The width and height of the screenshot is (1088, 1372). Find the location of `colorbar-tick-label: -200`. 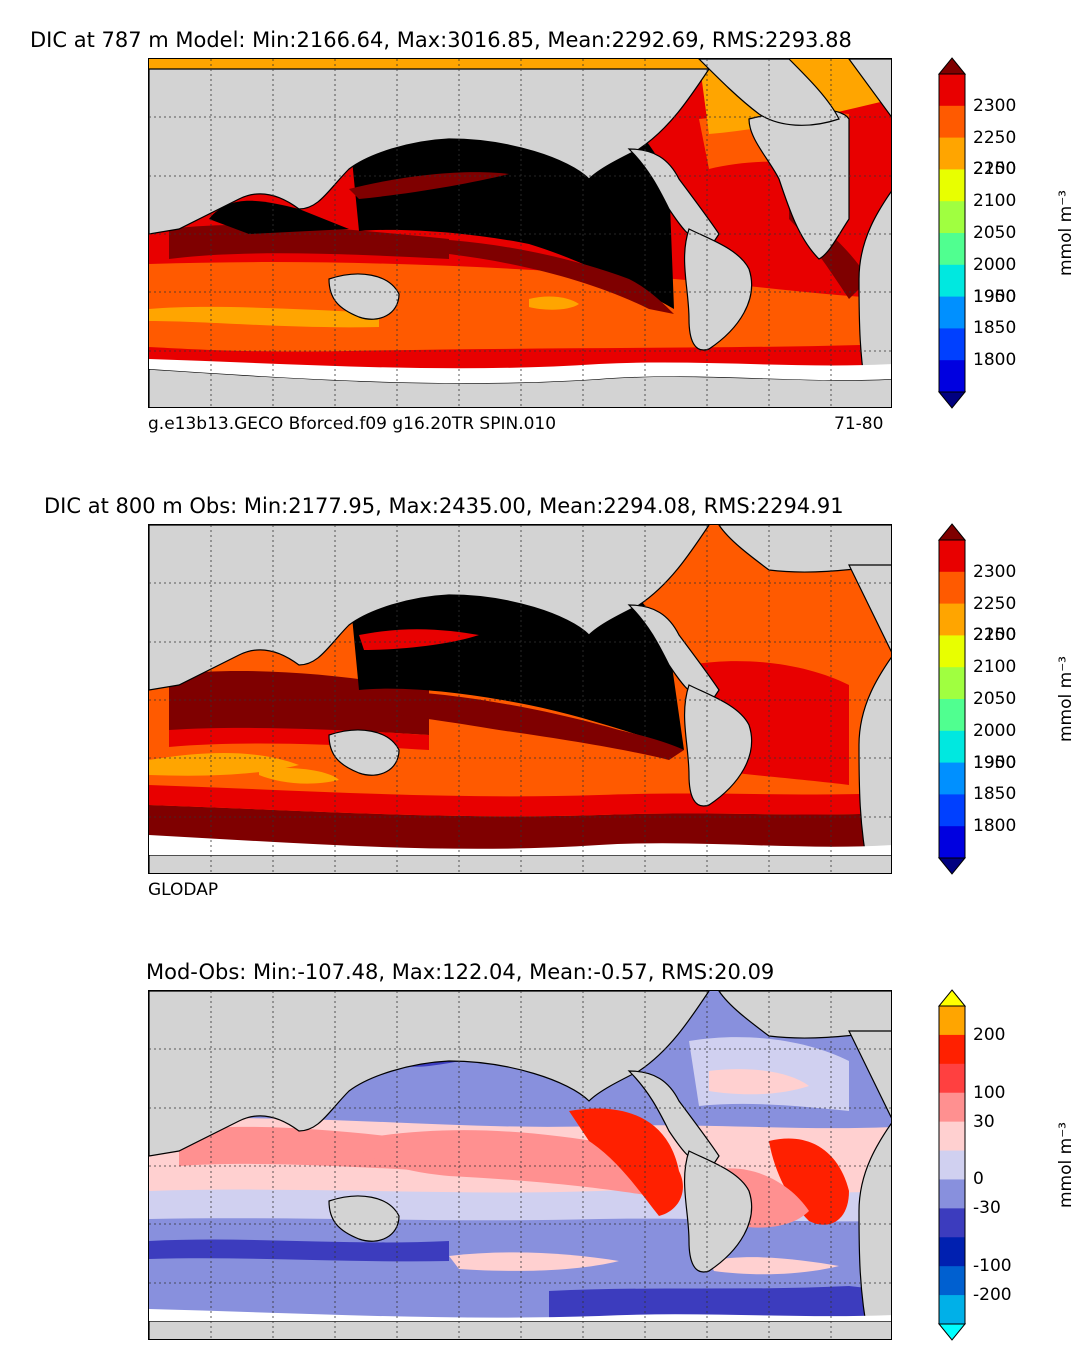

colorbar-tick-label: -200 is located at coordinates (992, 1295).